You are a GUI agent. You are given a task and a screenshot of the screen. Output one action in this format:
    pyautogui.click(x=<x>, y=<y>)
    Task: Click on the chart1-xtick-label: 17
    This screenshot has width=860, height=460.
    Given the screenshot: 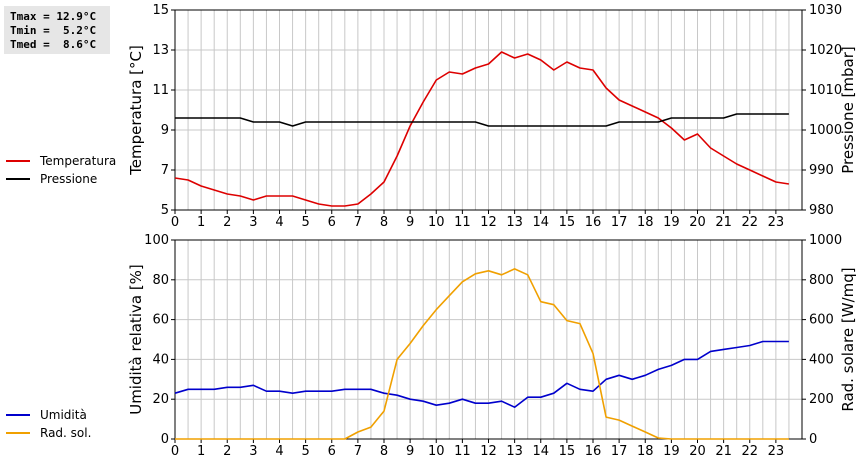 What is the action you would take?
    pyautogui.click(x=619, y=222)
    